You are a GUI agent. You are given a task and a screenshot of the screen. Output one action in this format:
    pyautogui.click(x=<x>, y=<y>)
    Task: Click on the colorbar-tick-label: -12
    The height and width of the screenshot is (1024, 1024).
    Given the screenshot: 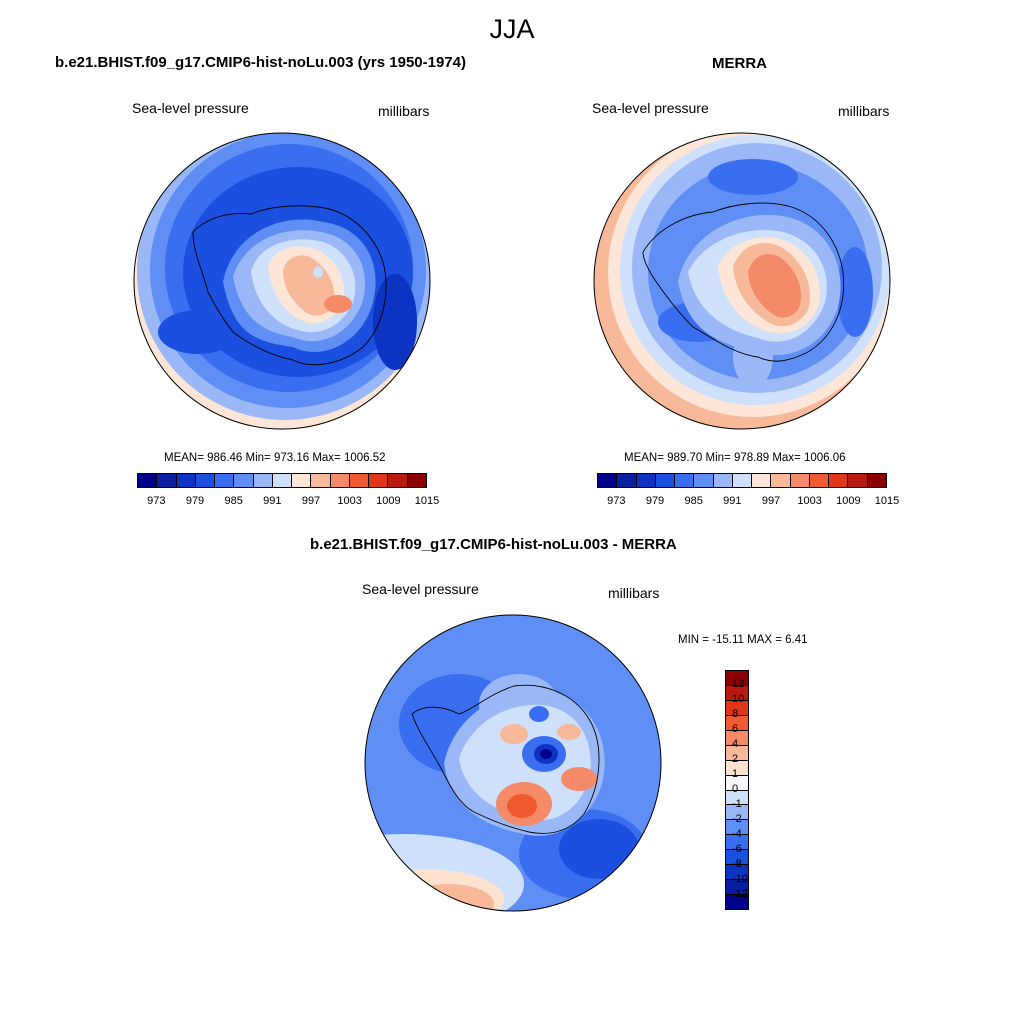 What is the action you would take?
    pyautogui.click(x=740, y=894)
    